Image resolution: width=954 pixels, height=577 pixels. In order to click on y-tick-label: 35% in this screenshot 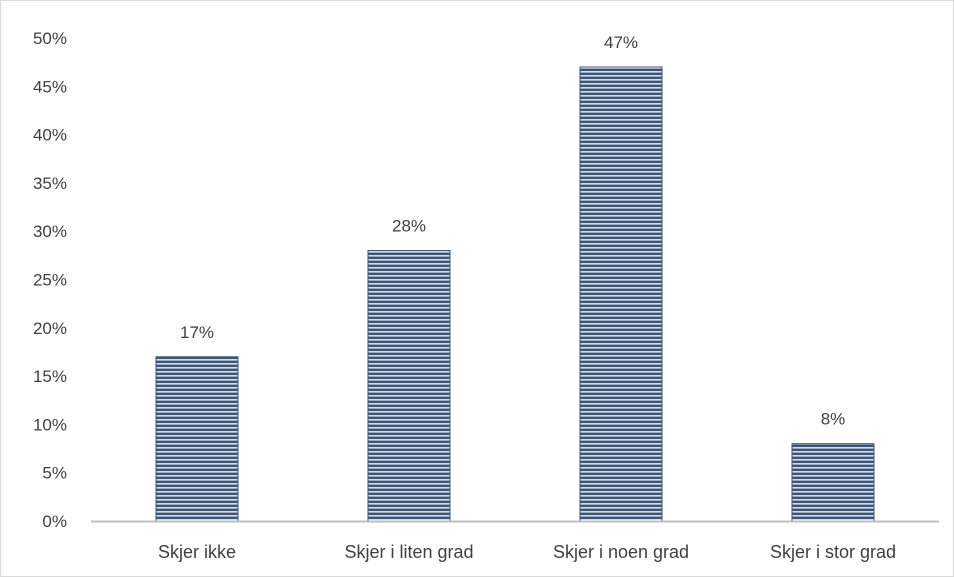, I will do `click(50, 183)`.